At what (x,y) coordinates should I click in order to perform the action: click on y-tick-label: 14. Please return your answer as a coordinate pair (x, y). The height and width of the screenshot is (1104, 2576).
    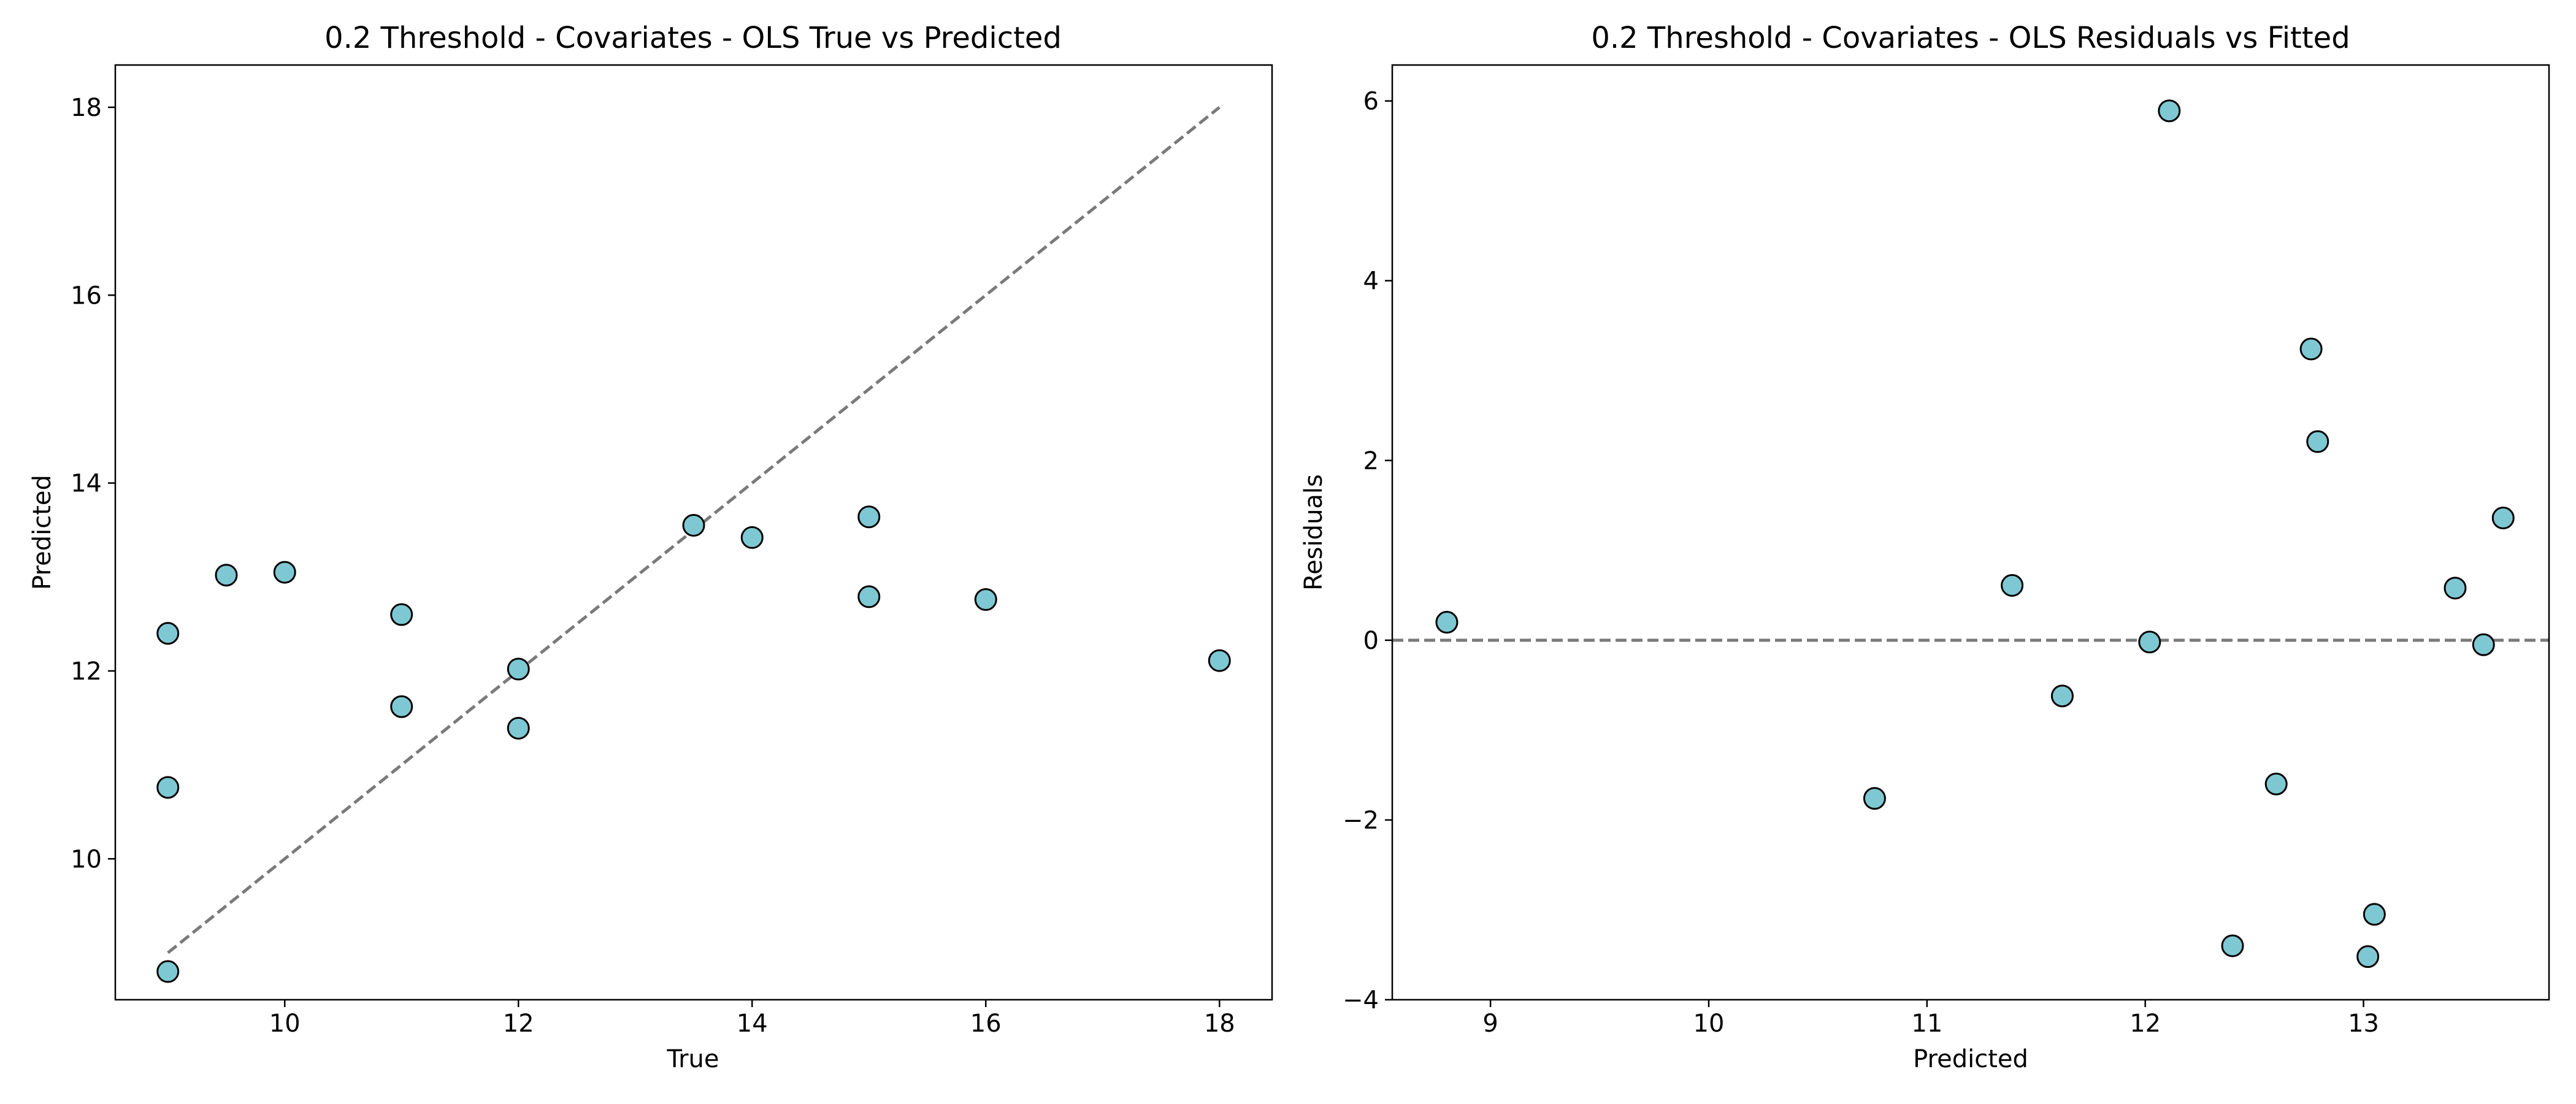
    Looking at the image, I should click on (86, 484).